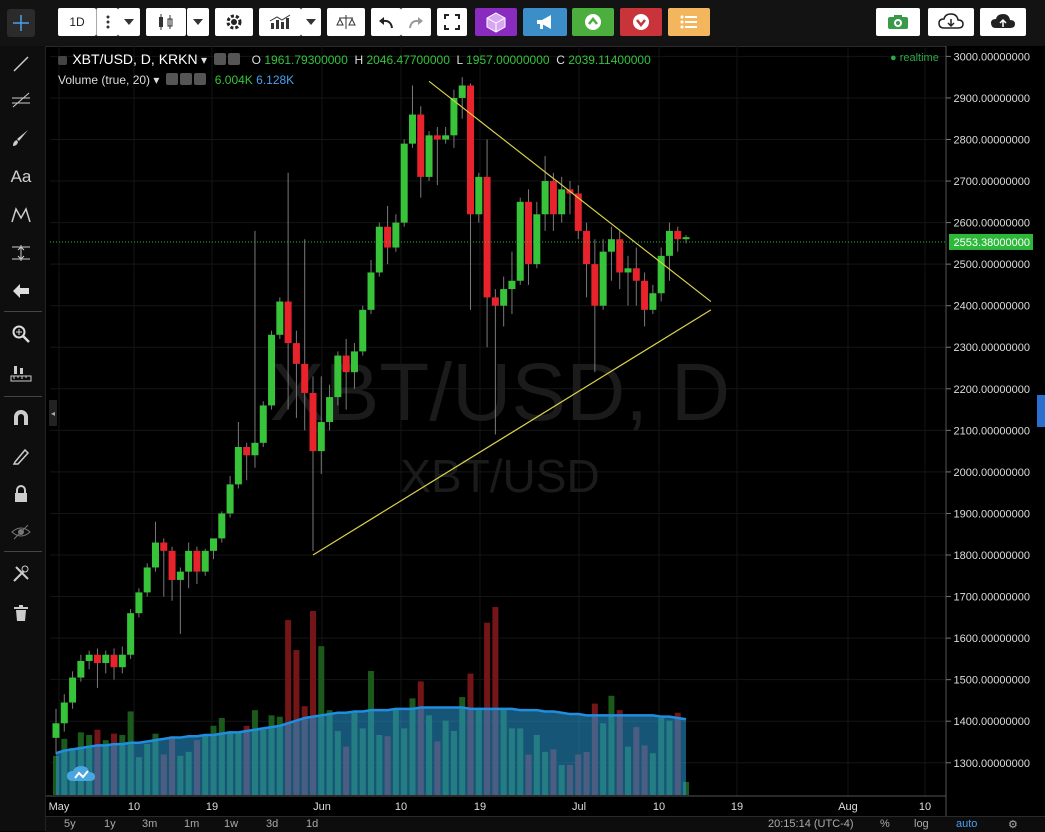  Describe the element at coordinates (386, 22) in the screenshot. I see `undo-icon` at that location.